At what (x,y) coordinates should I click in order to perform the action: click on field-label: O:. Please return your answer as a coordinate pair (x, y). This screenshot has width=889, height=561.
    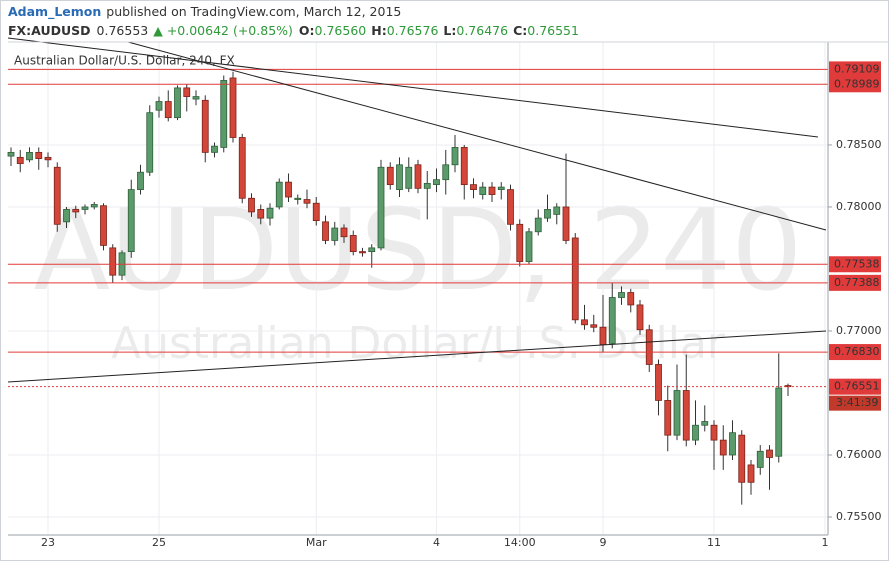
    Looking at the image, I should click on (307, 30).